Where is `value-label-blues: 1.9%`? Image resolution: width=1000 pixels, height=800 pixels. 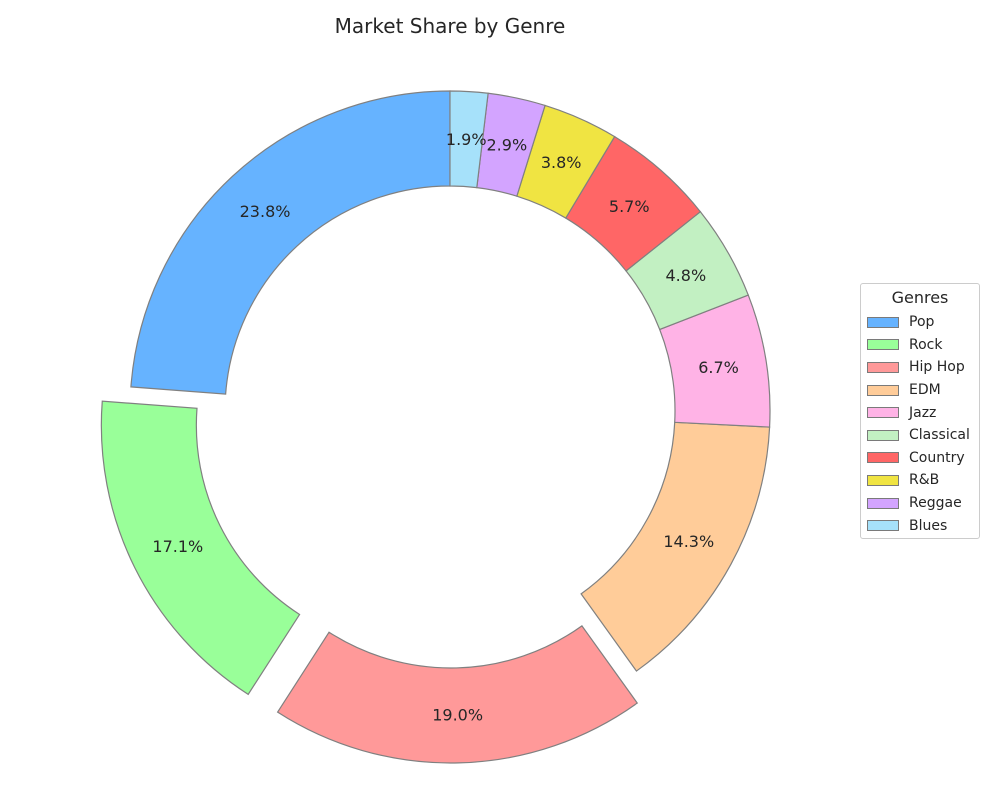
value-label-blues: 1.9% is located at coordinates (466, 139).